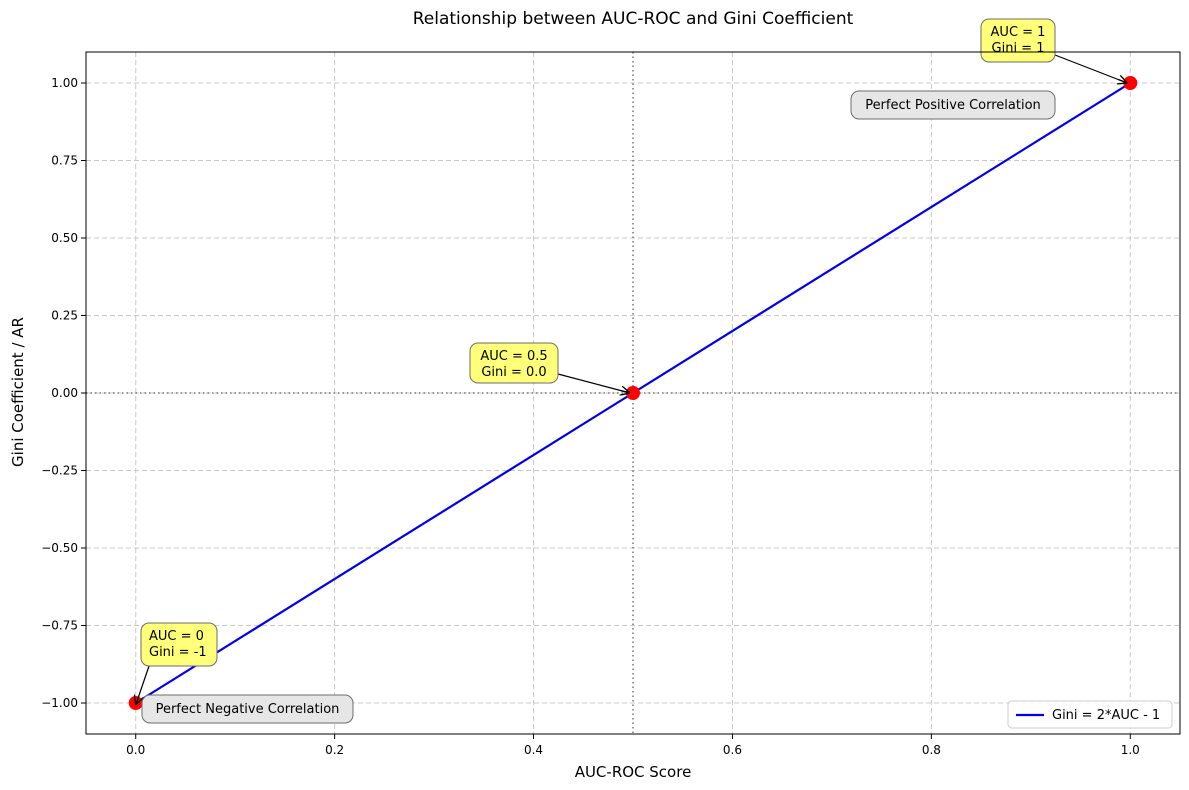 This screenshot has height=790, width=1189. What do you see at coordinates (59, 703) in the screenshot?
I see `y-tick-label: −1.00` at bounding box center [59, 703].